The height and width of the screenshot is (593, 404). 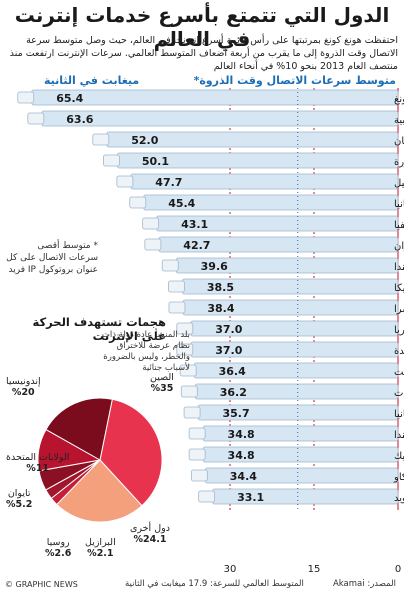 I want to click on pie-chart-title: هجمات تستهدف الحركة على الإنترنت, so click(x=99, y=329).